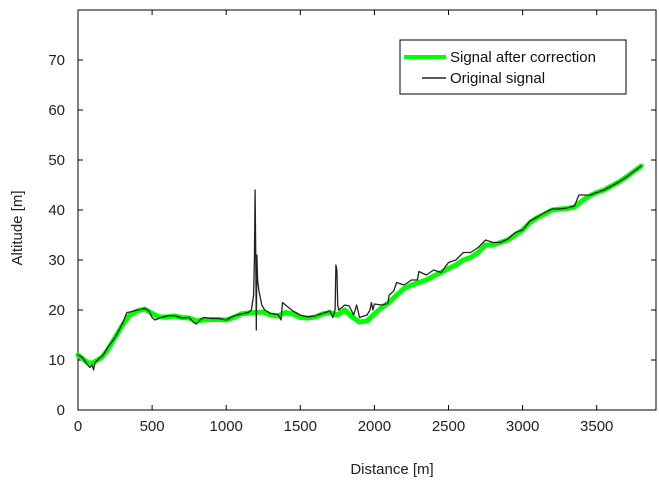 The width and height of the screenshot is (659, 485). Describe the element at coordinates (56, 260) in the screenshot. I see `y-tick-label: 30` at that location.